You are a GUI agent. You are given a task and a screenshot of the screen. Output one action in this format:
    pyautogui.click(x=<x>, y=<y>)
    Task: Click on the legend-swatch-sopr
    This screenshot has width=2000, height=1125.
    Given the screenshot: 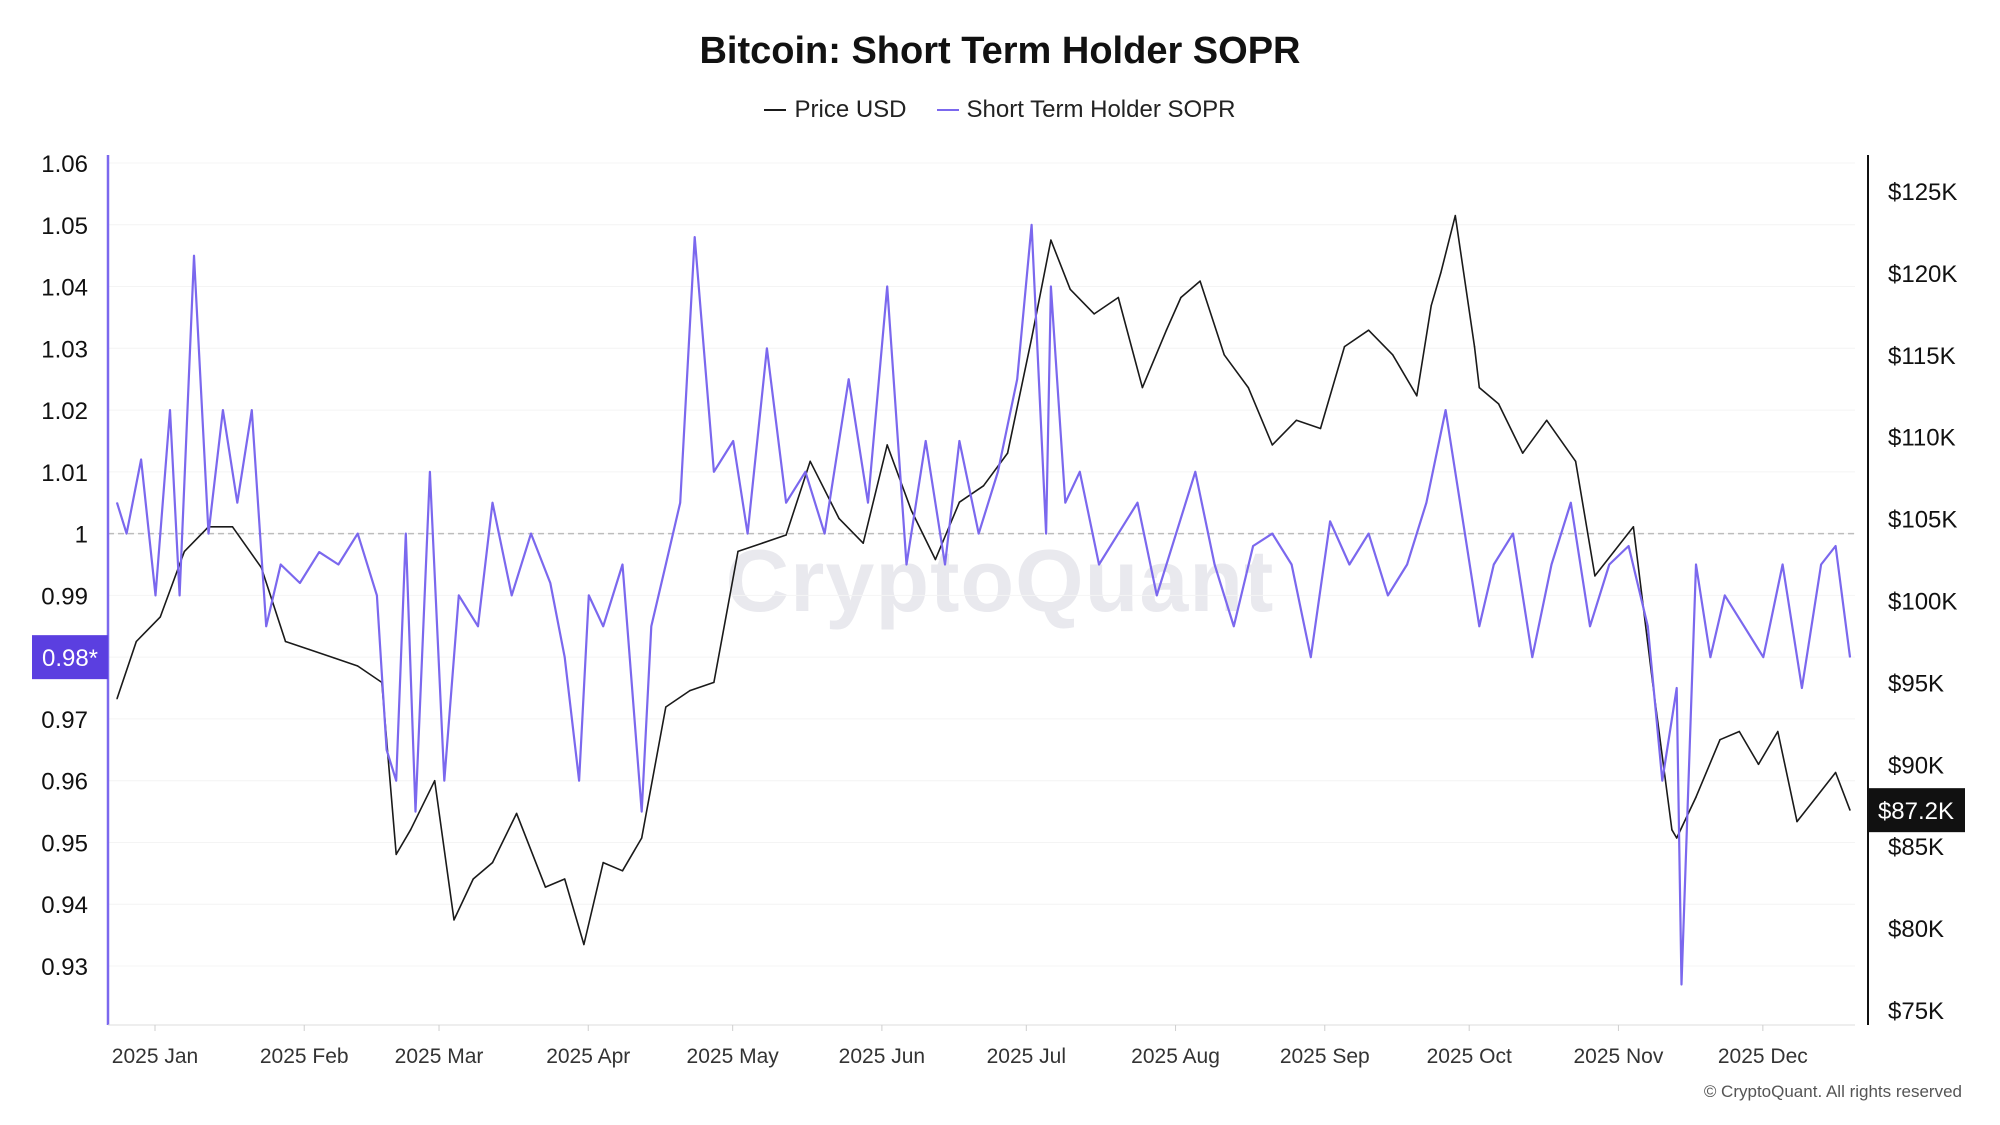 What is the action you would take?
    pyautogui.click(x=947, y=110)
    